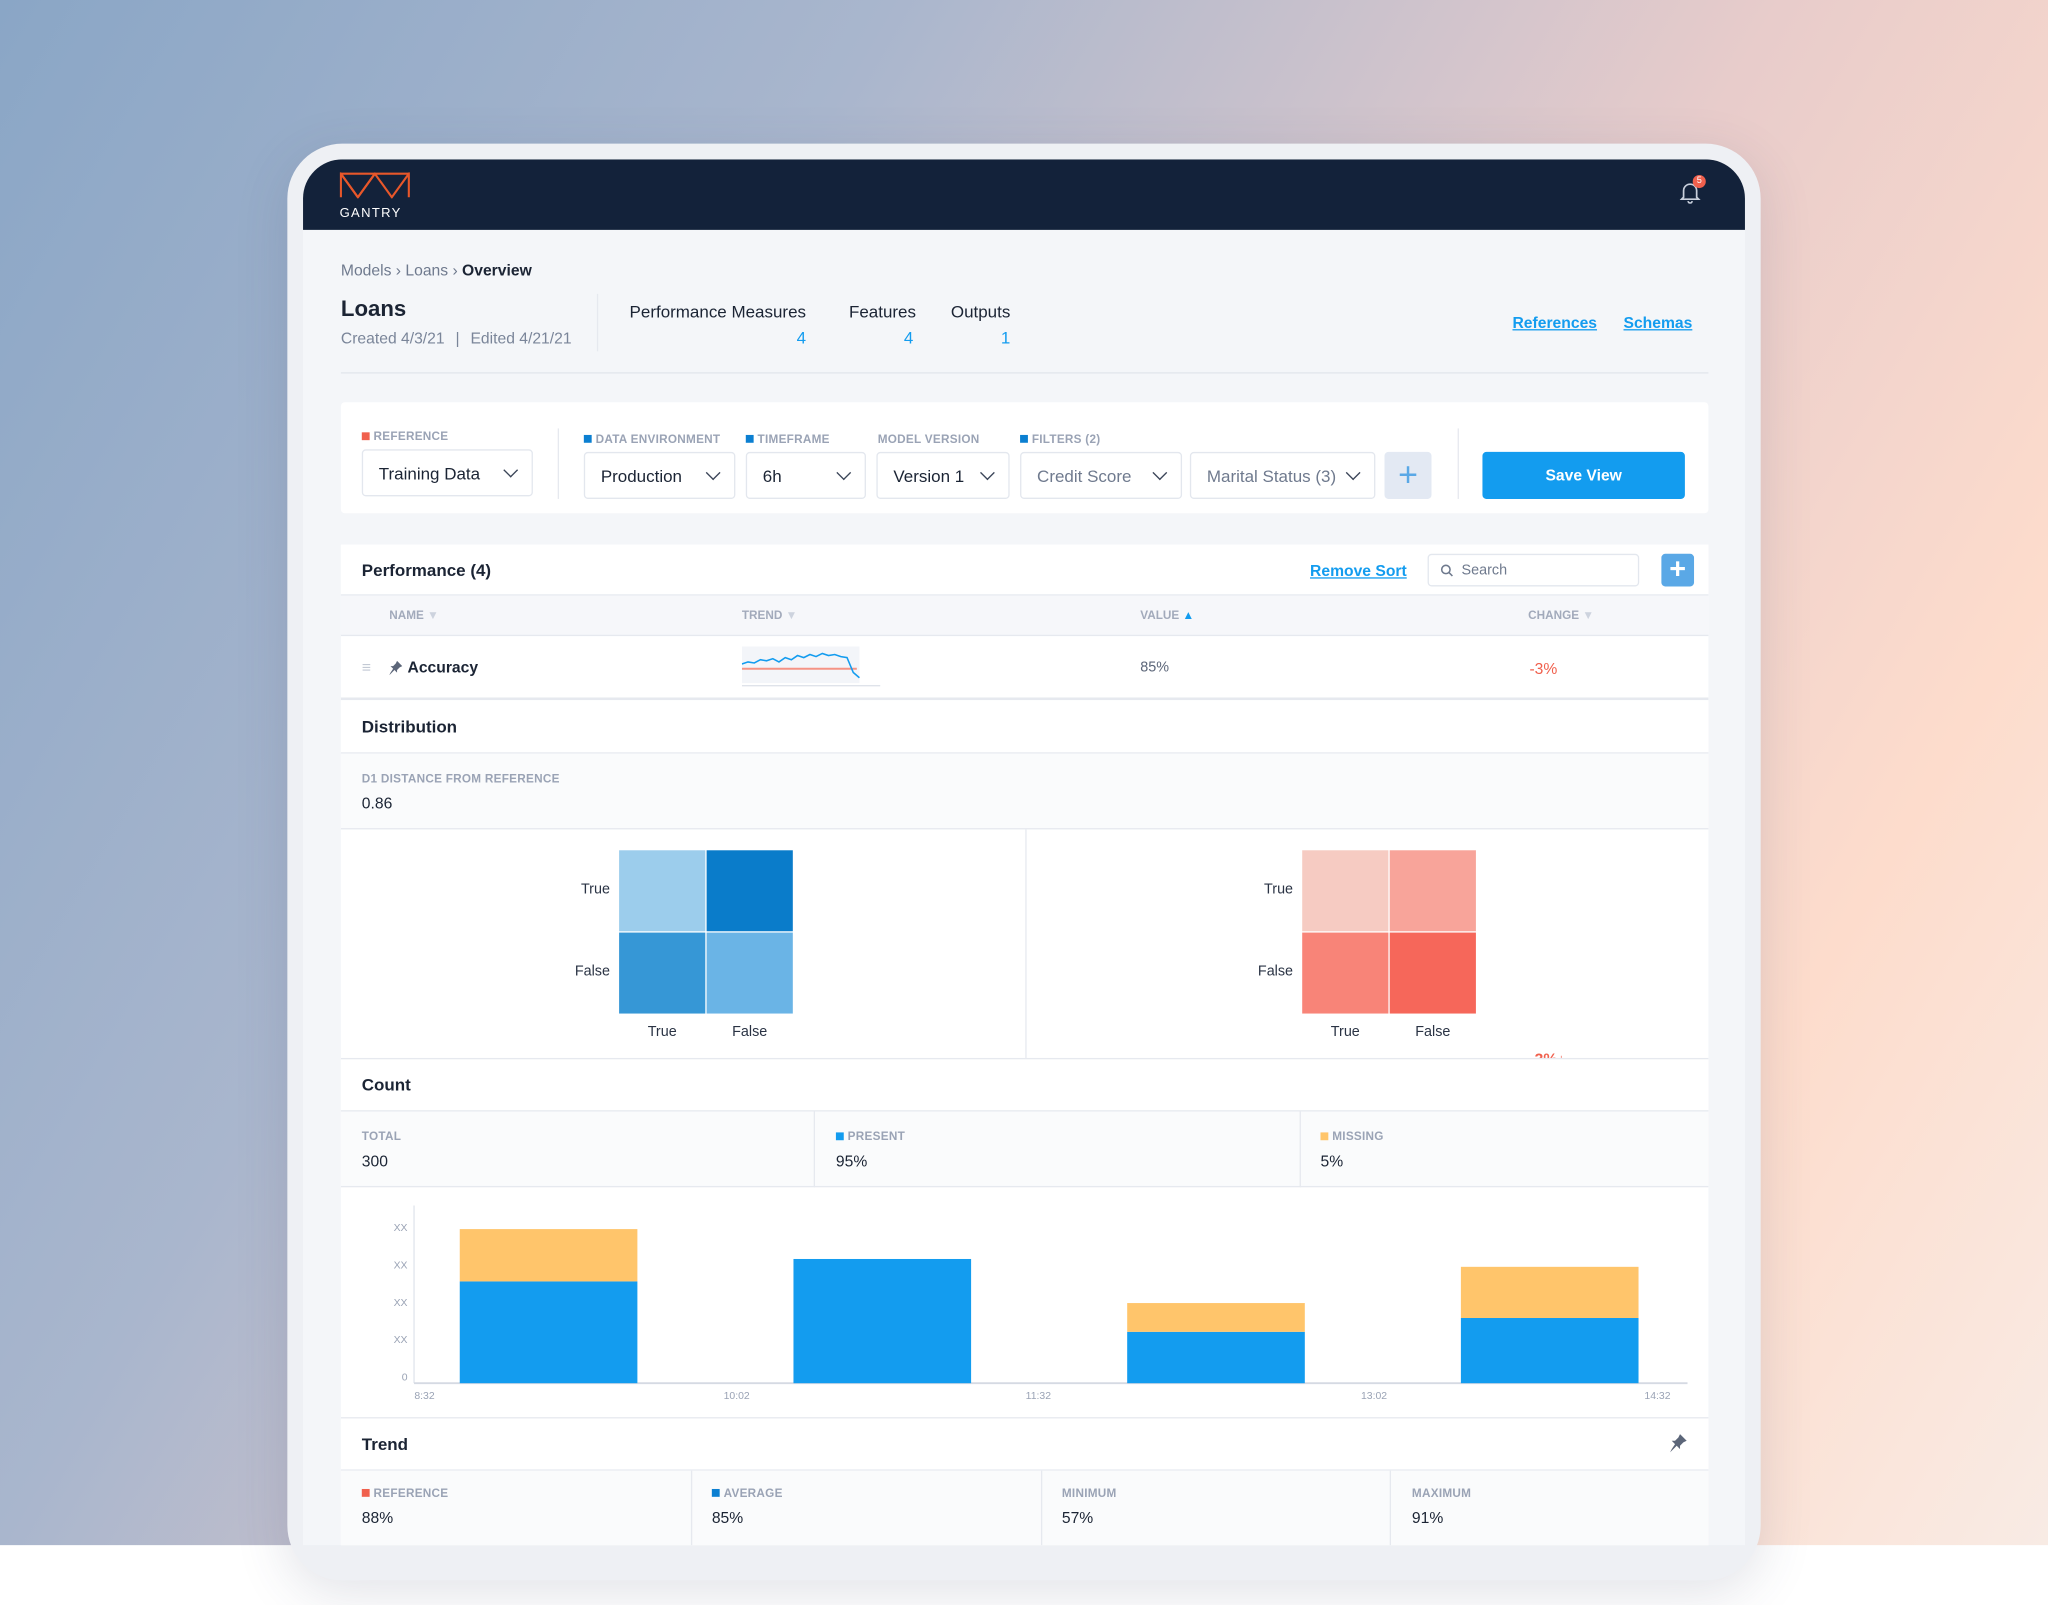 This screenshot has width=2048, height=1605. Describe the element at coordinates (1101, 475) in the screenshot. I see `filter-credit-score: Credit Score` at that location.